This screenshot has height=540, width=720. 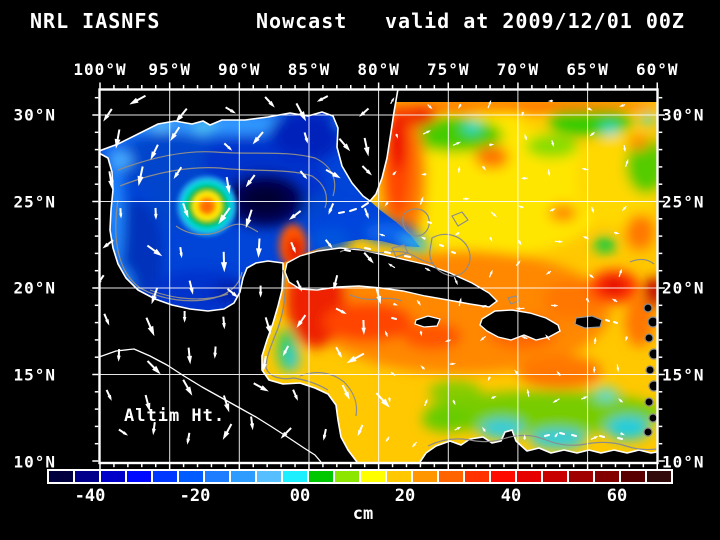 I want to click on jamaica, so click(x=427, y=321).